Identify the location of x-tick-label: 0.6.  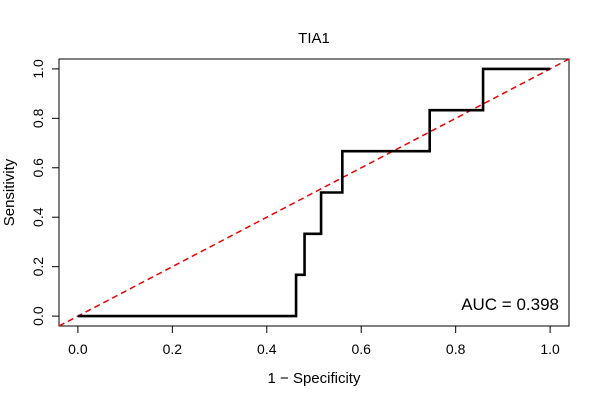
(361, 349).